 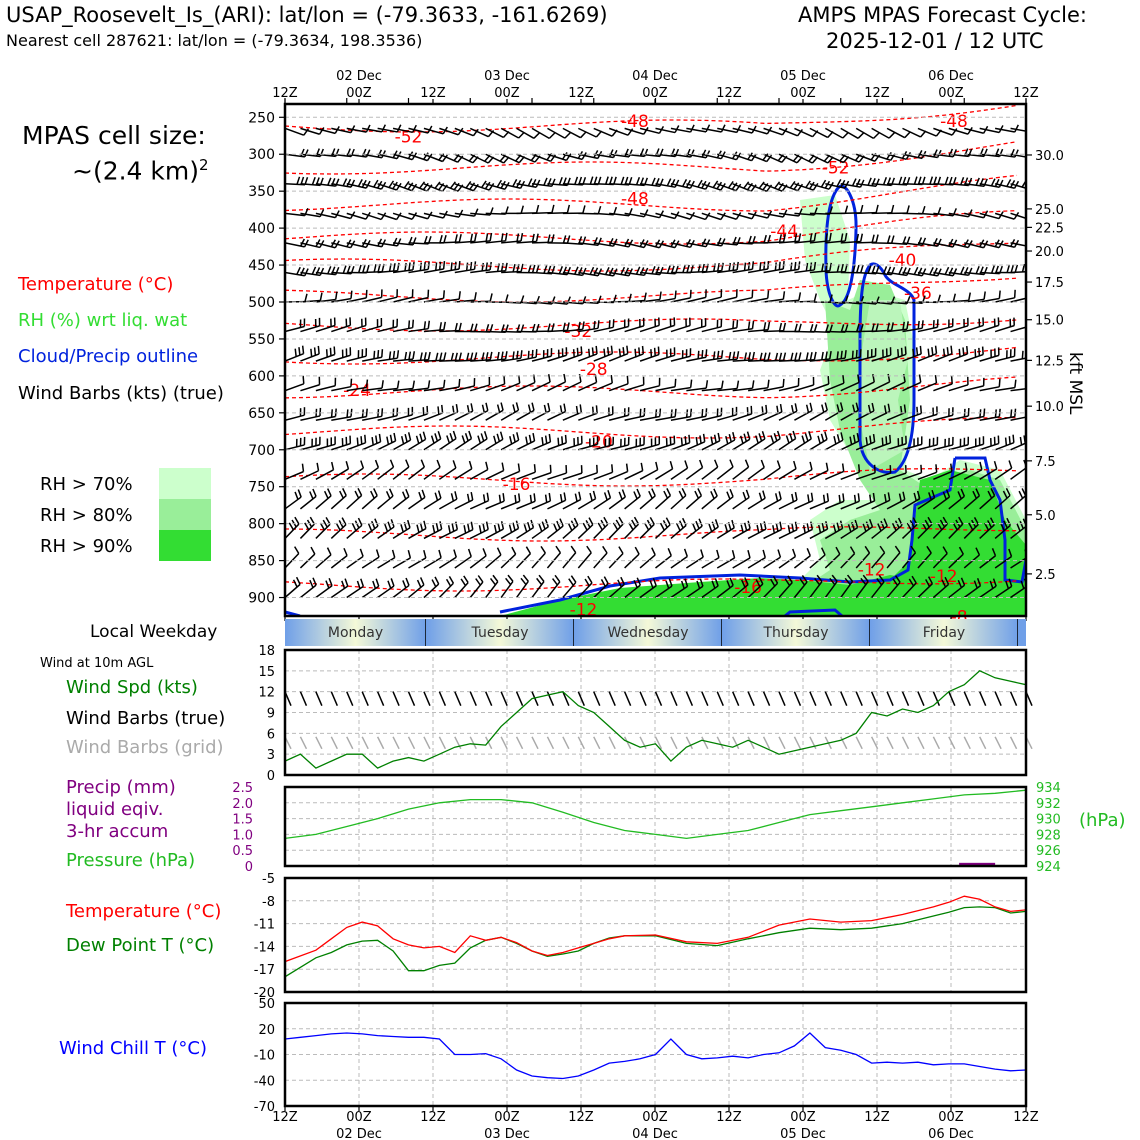 I want to click on temperature-contour-label: -40, so click(x=903, y=261).